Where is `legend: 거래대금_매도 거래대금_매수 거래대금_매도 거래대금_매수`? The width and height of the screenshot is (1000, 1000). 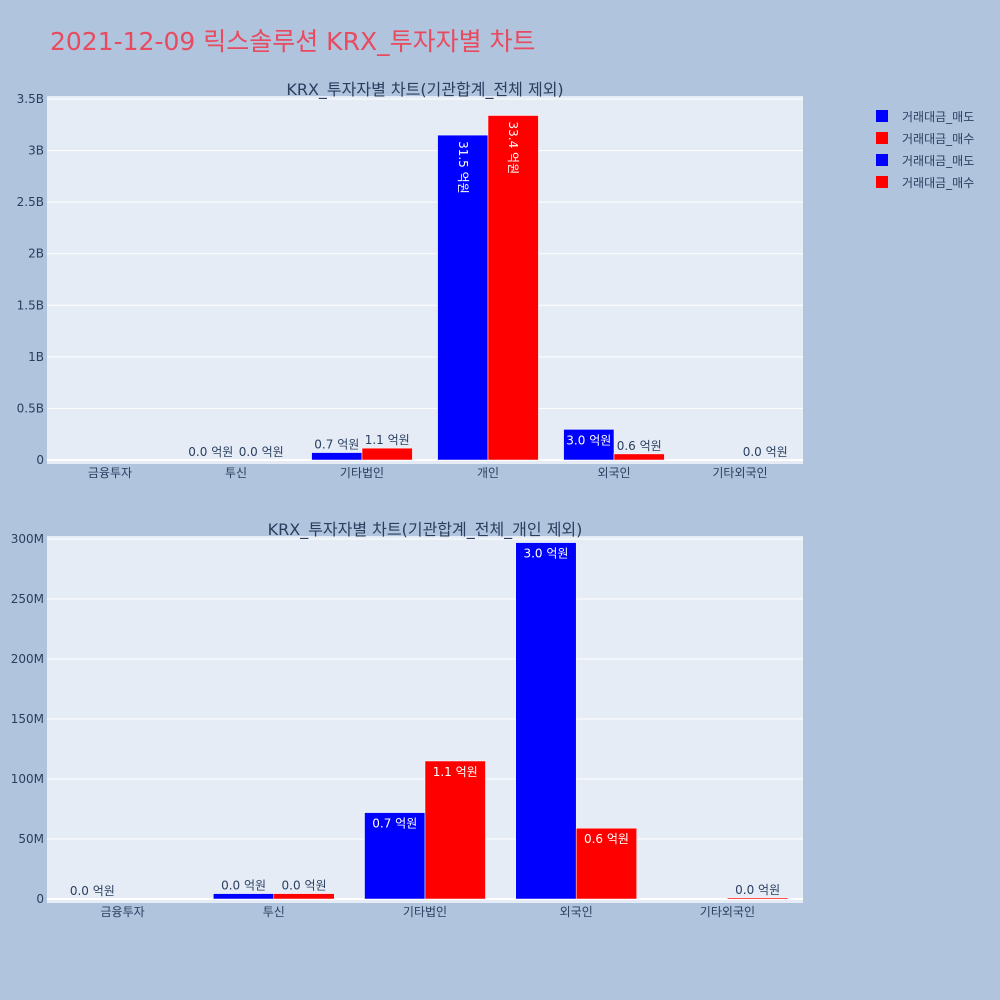 legend: 거래대금_매도 거래대금_매수 거래대금_매도 거래대금_매수 is located at coordinates (925, 149).